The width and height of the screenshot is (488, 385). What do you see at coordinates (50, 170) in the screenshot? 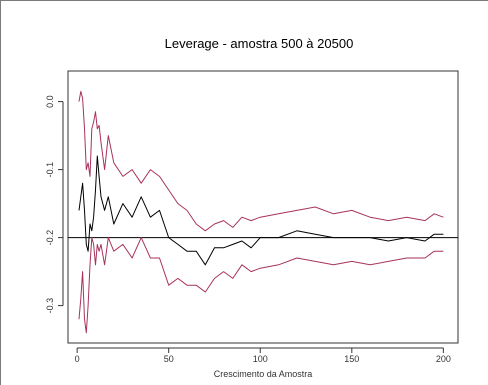
I see `y-tick-label: -0.1` at bounding box center [50, 170].